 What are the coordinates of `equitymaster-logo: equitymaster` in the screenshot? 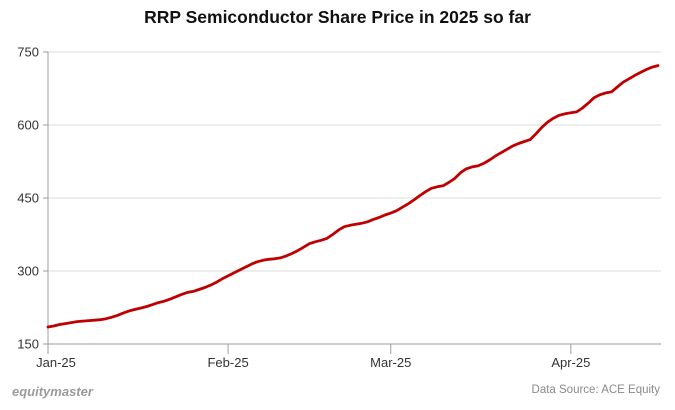 It's located at (52, 391).